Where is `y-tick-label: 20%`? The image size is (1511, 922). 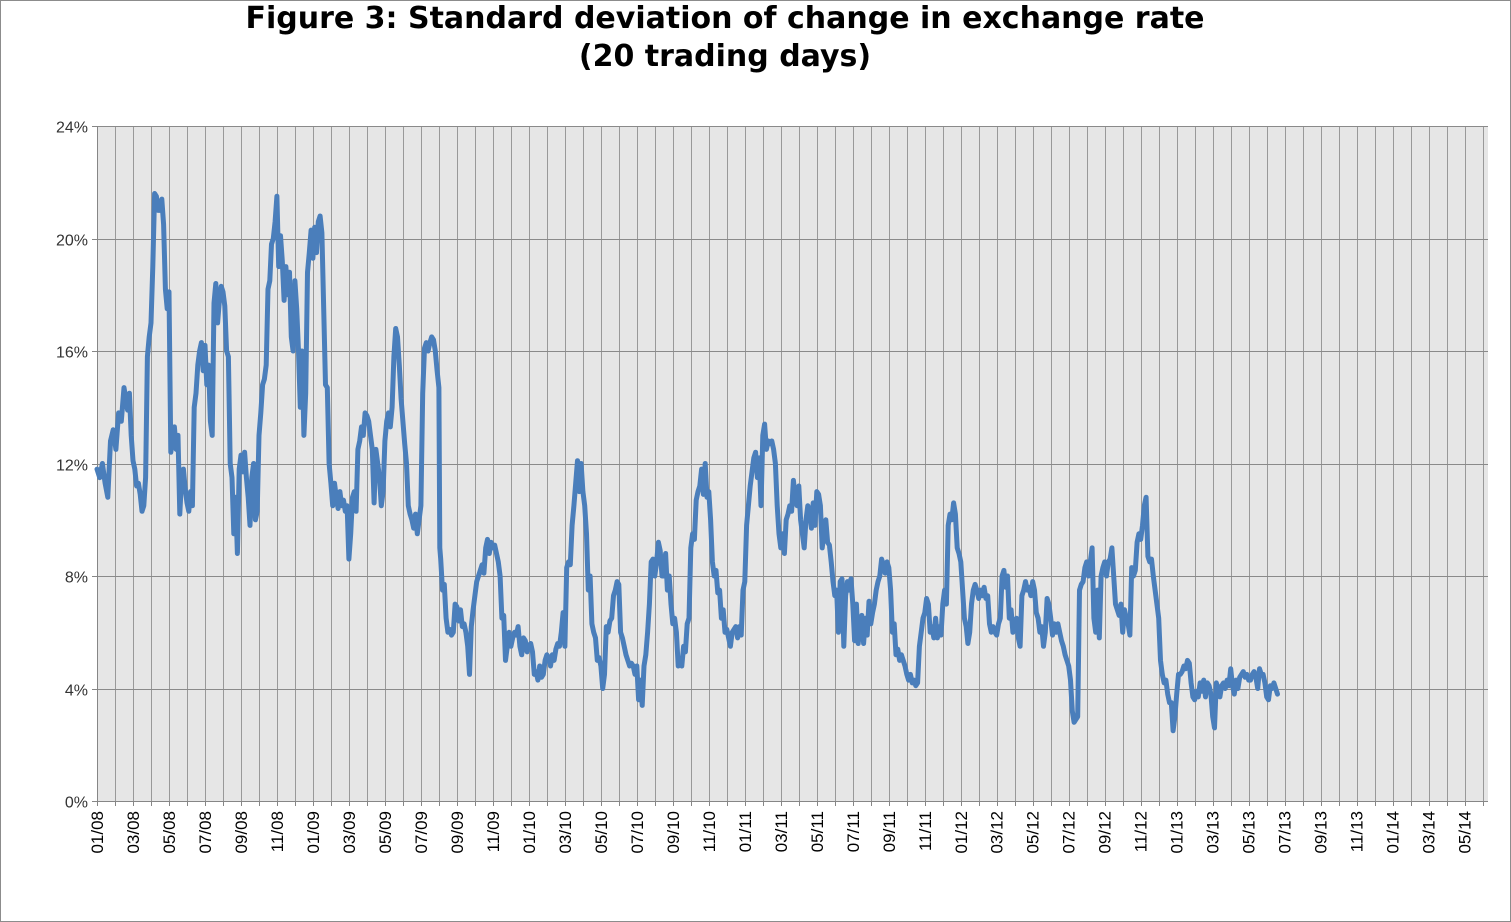 y-tick-label: 20% is located at coordinates (72, 241).